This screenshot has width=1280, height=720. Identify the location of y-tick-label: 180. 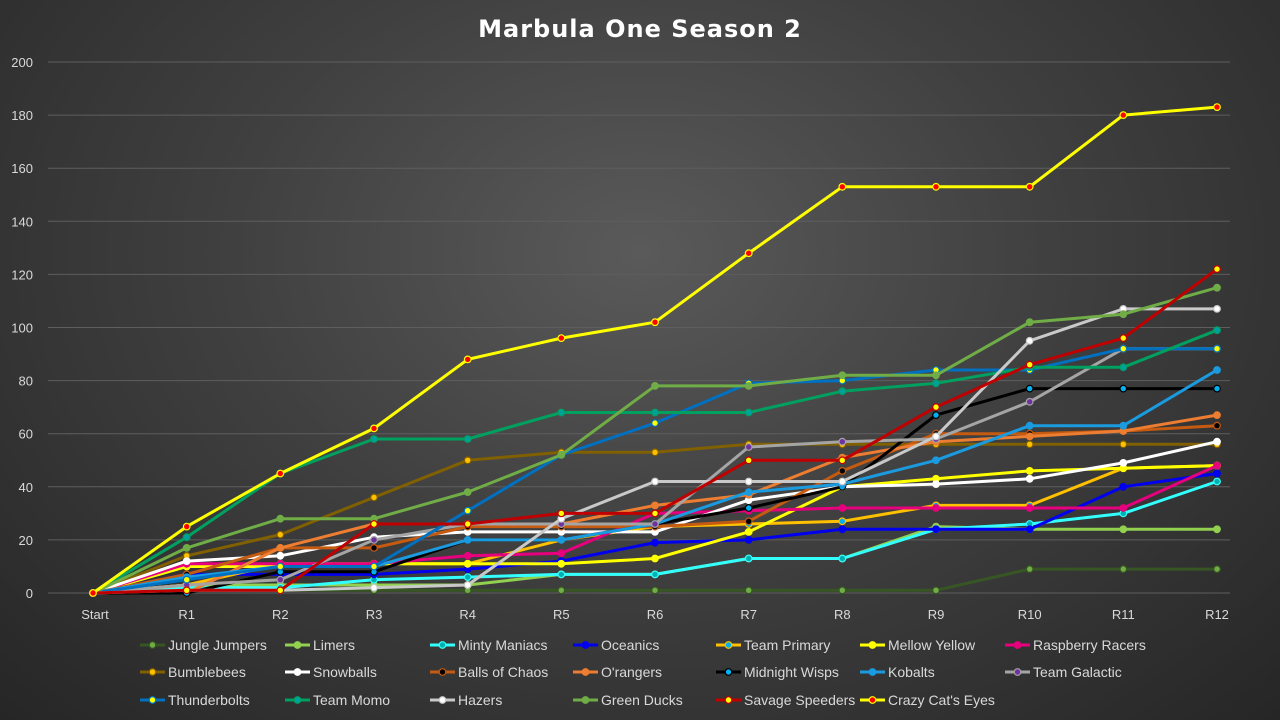
(22, 115).